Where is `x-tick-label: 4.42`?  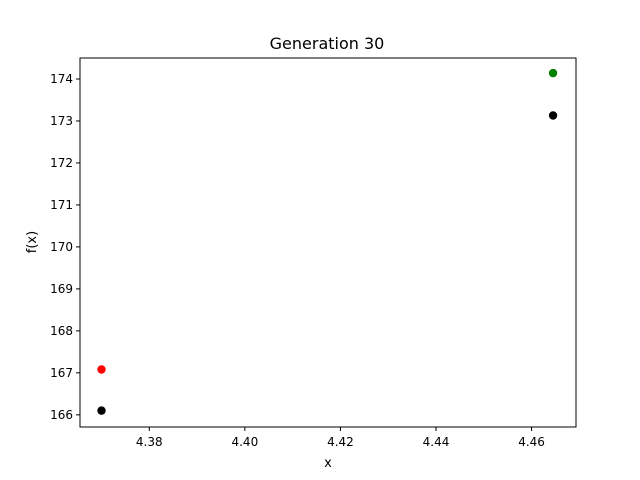 x-tick-label: 4.42 is located at coordinates (340, 442).